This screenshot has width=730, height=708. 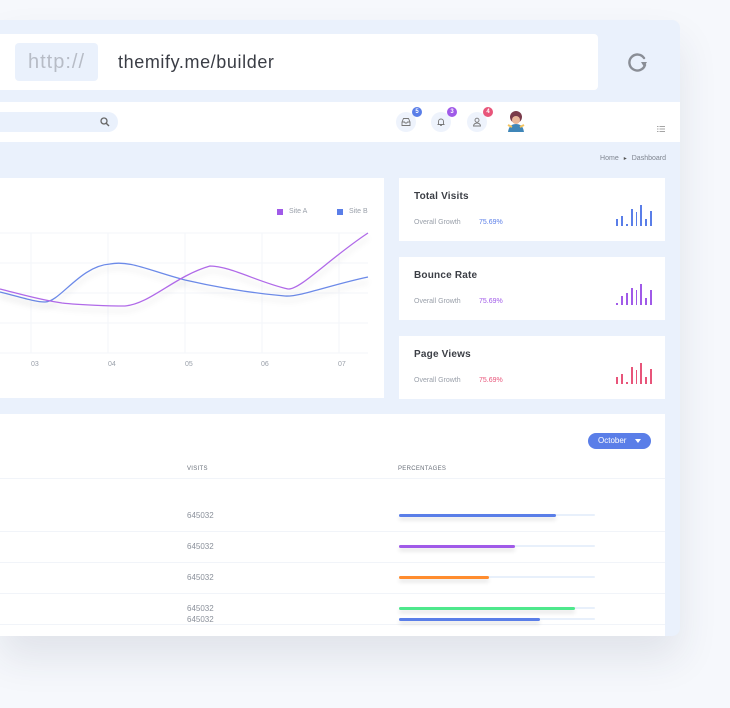 I want to click on month-dropdown: October, so click(x=619, y=441).